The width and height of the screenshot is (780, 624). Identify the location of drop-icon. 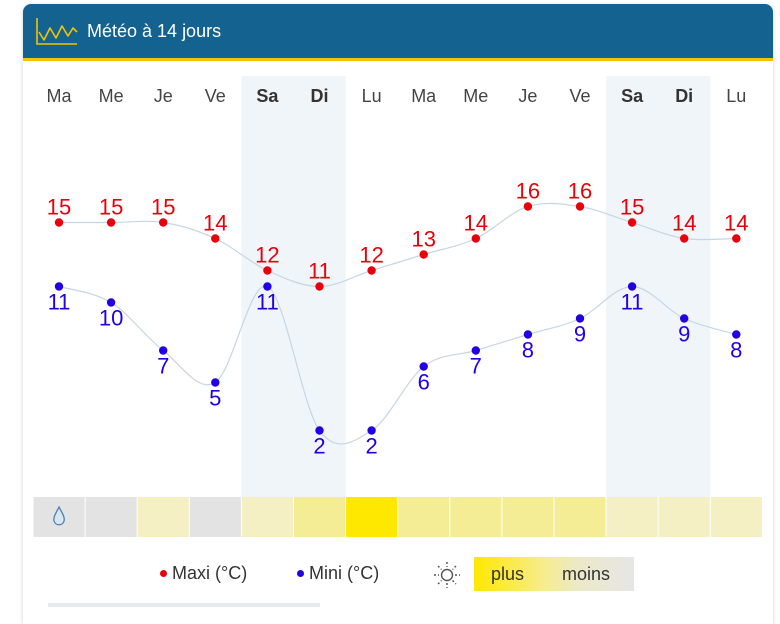
(59, 515).